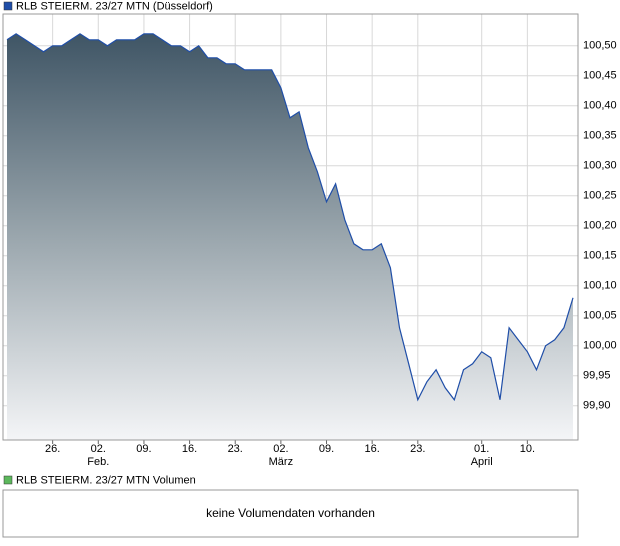 This screenshot has width=620, height=546. Describe the element at coordinates (597, 406) in the screenshot. I see `y-tick-label: 99,90` at that location.